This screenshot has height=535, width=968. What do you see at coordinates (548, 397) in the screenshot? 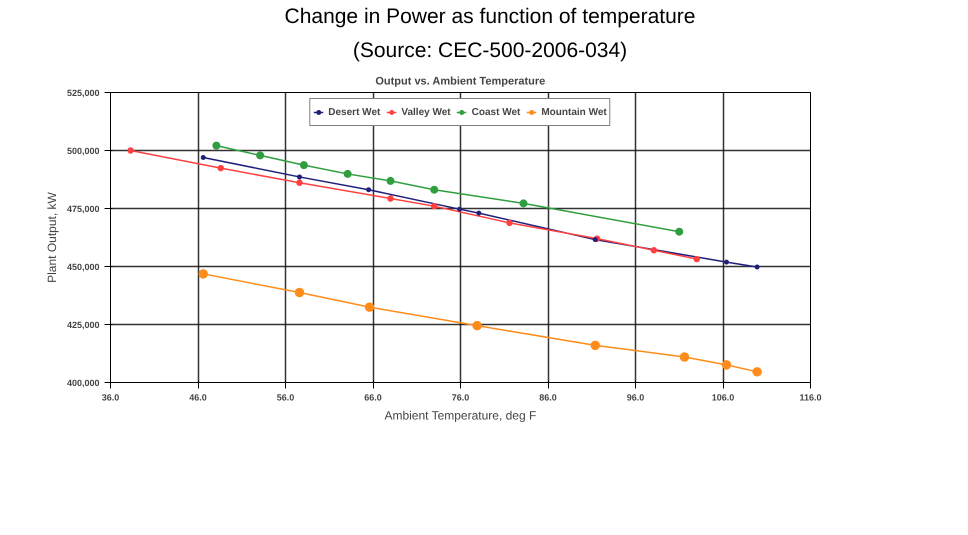
I see `x-tick-label: 86.0` at bounding box center [548, 397].